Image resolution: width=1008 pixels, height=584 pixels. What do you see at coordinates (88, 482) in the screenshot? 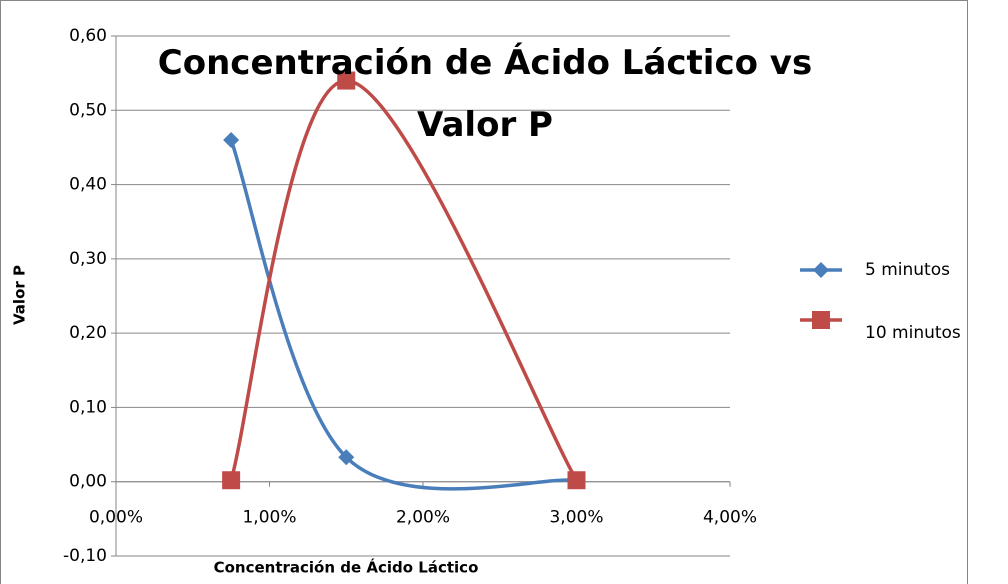
I see `y-tick-label: 0,00` at bounding box center [88, 482].